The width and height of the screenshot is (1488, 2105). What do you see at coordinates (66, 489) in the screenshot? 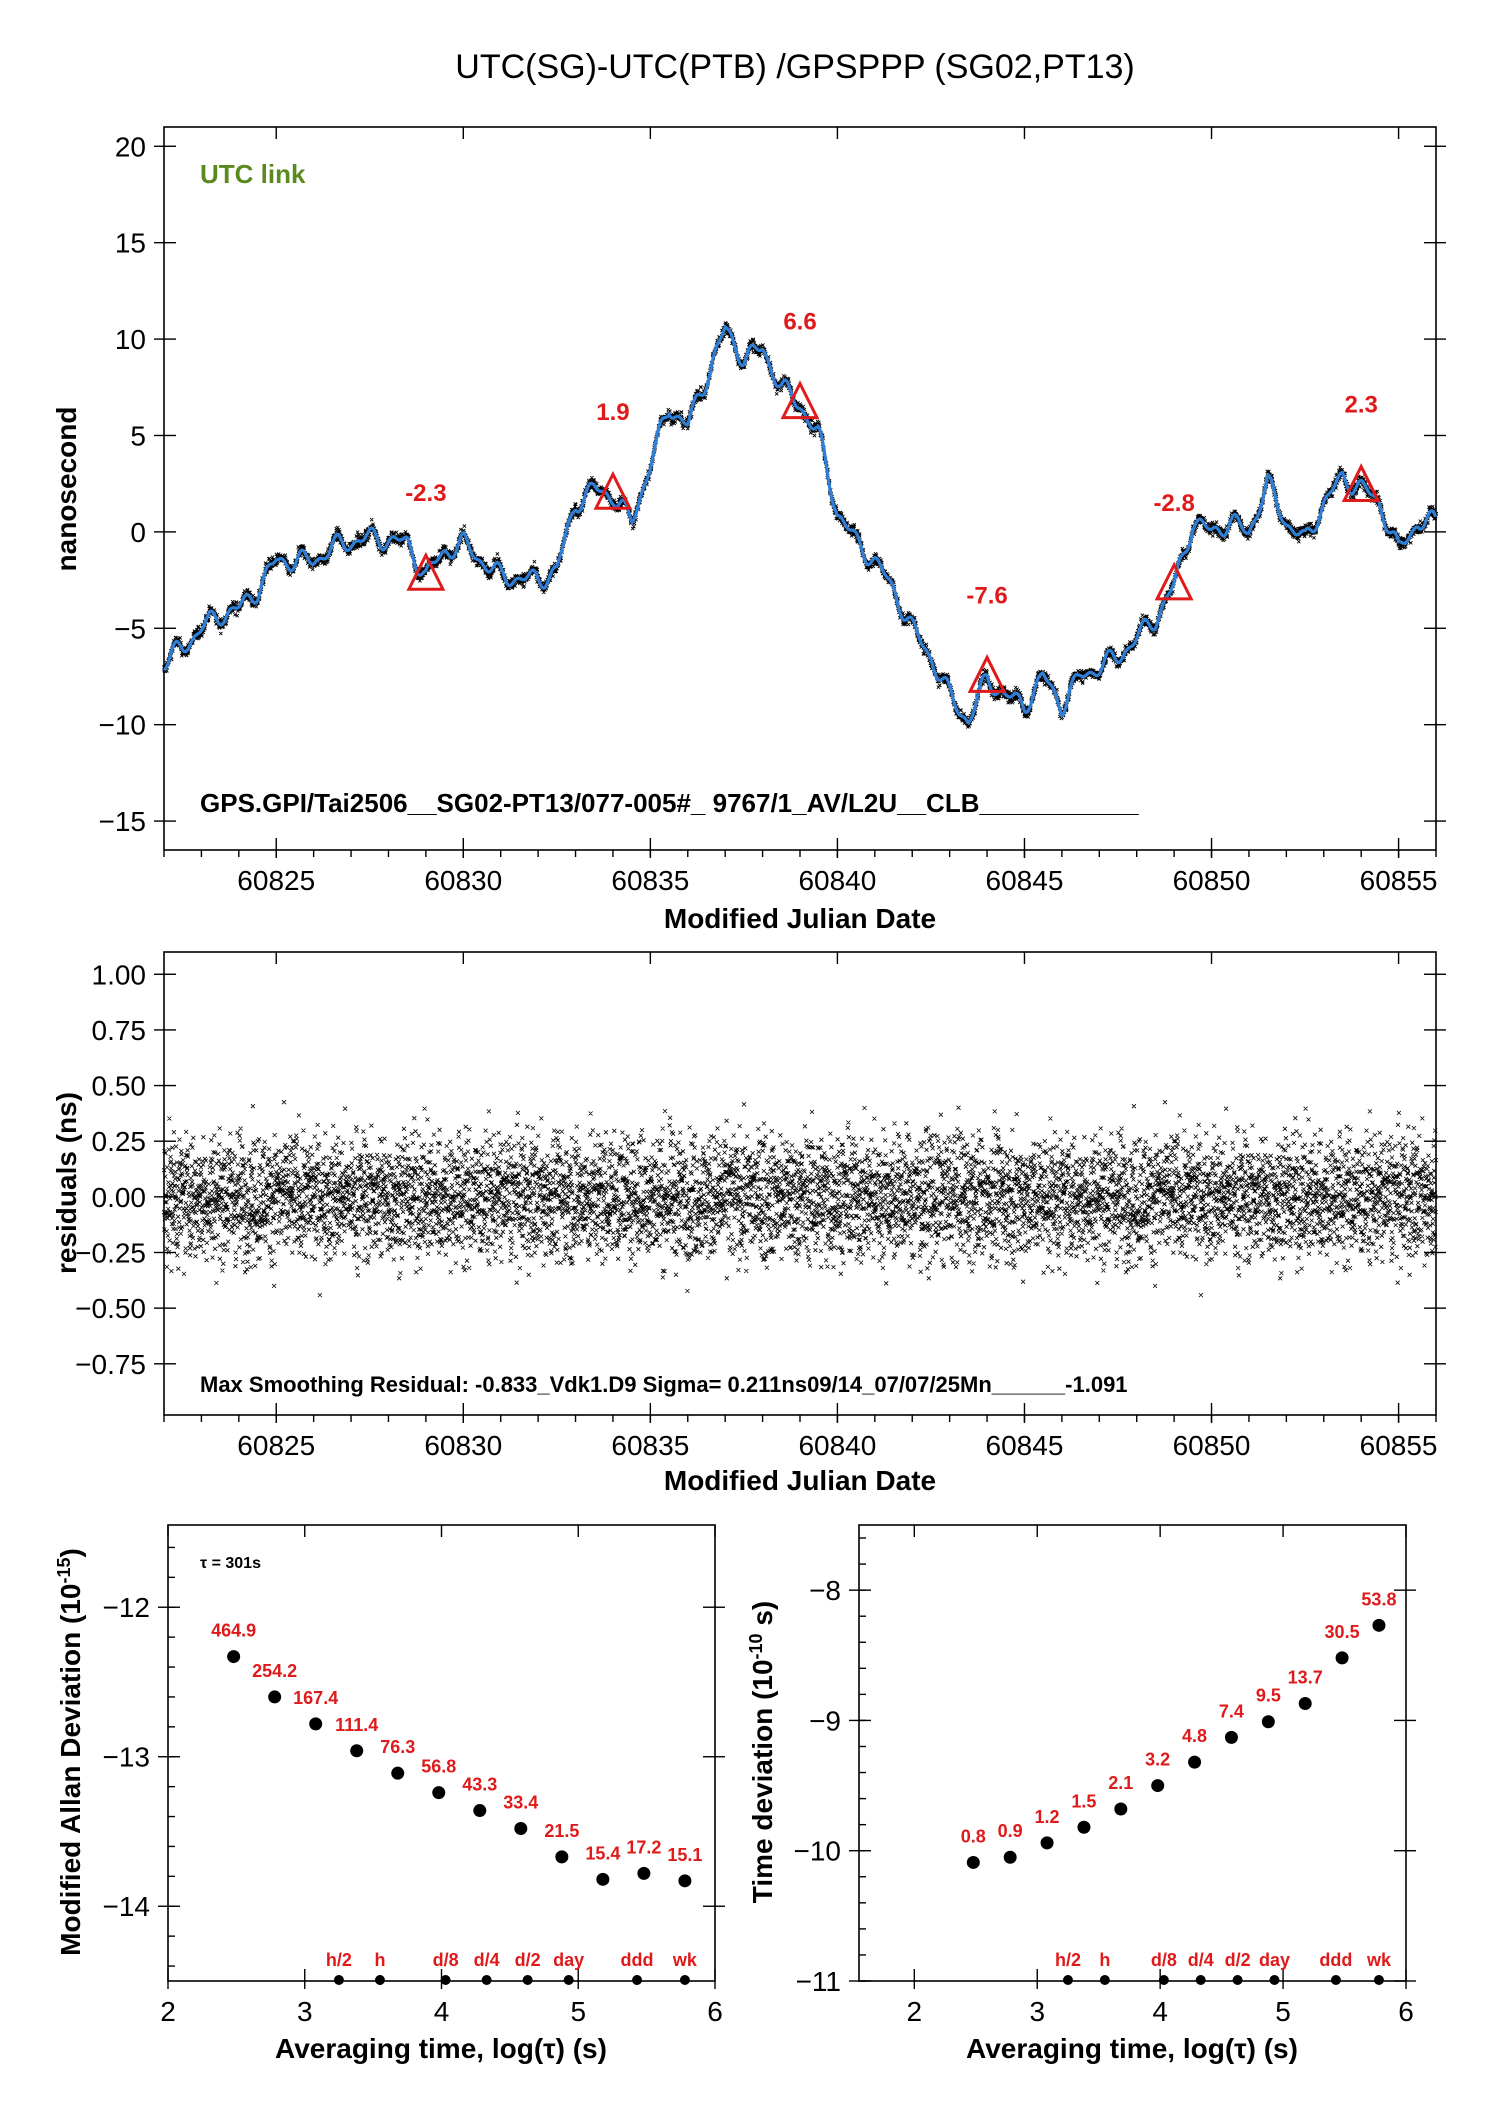
I see `y-axis-title: nanosecond` at bounding box center [66, 489].